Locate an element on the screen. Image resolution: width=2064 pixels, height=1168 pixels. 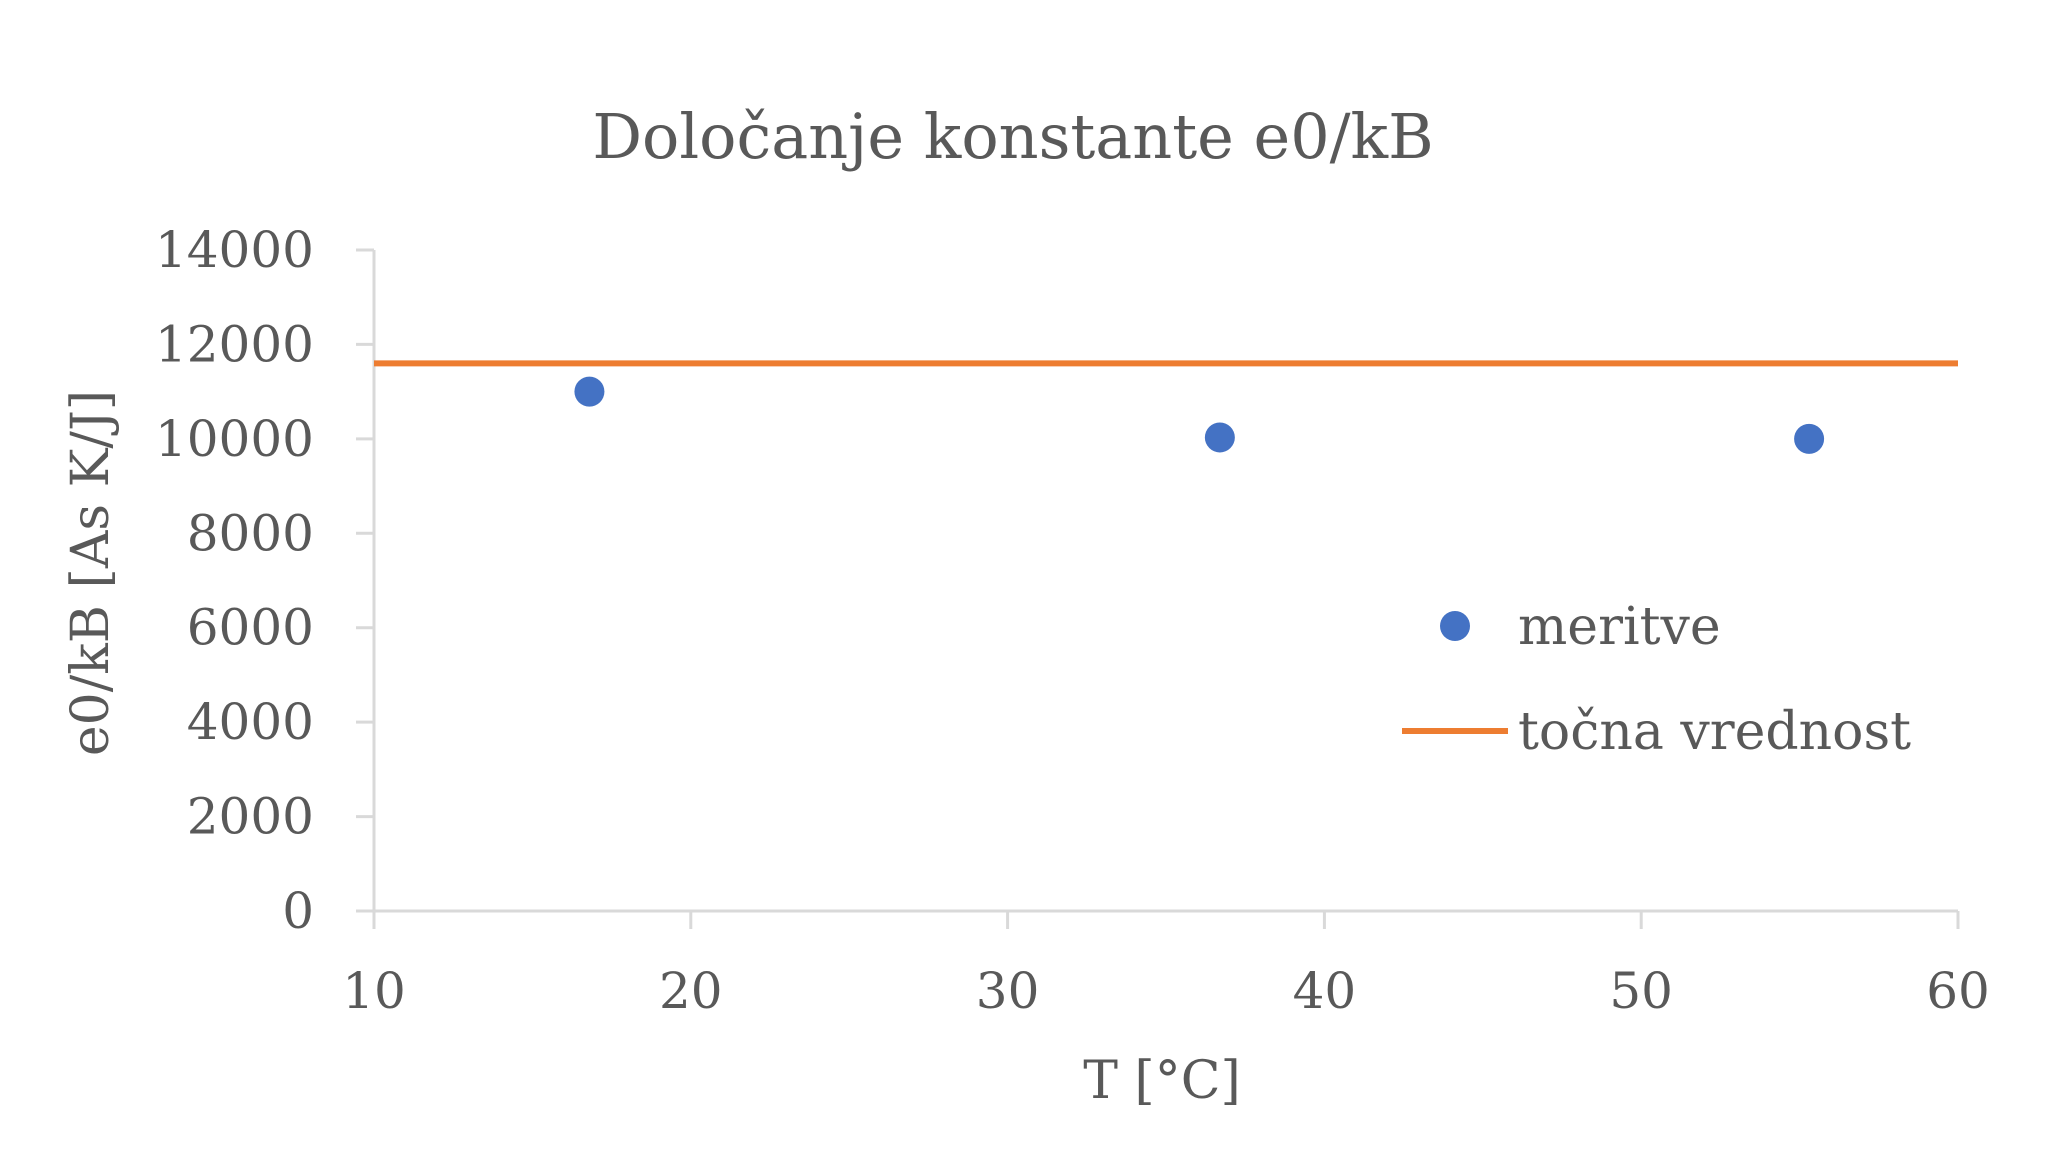
legend-label-meritve: meritve is located at coordinates (1619, 627).